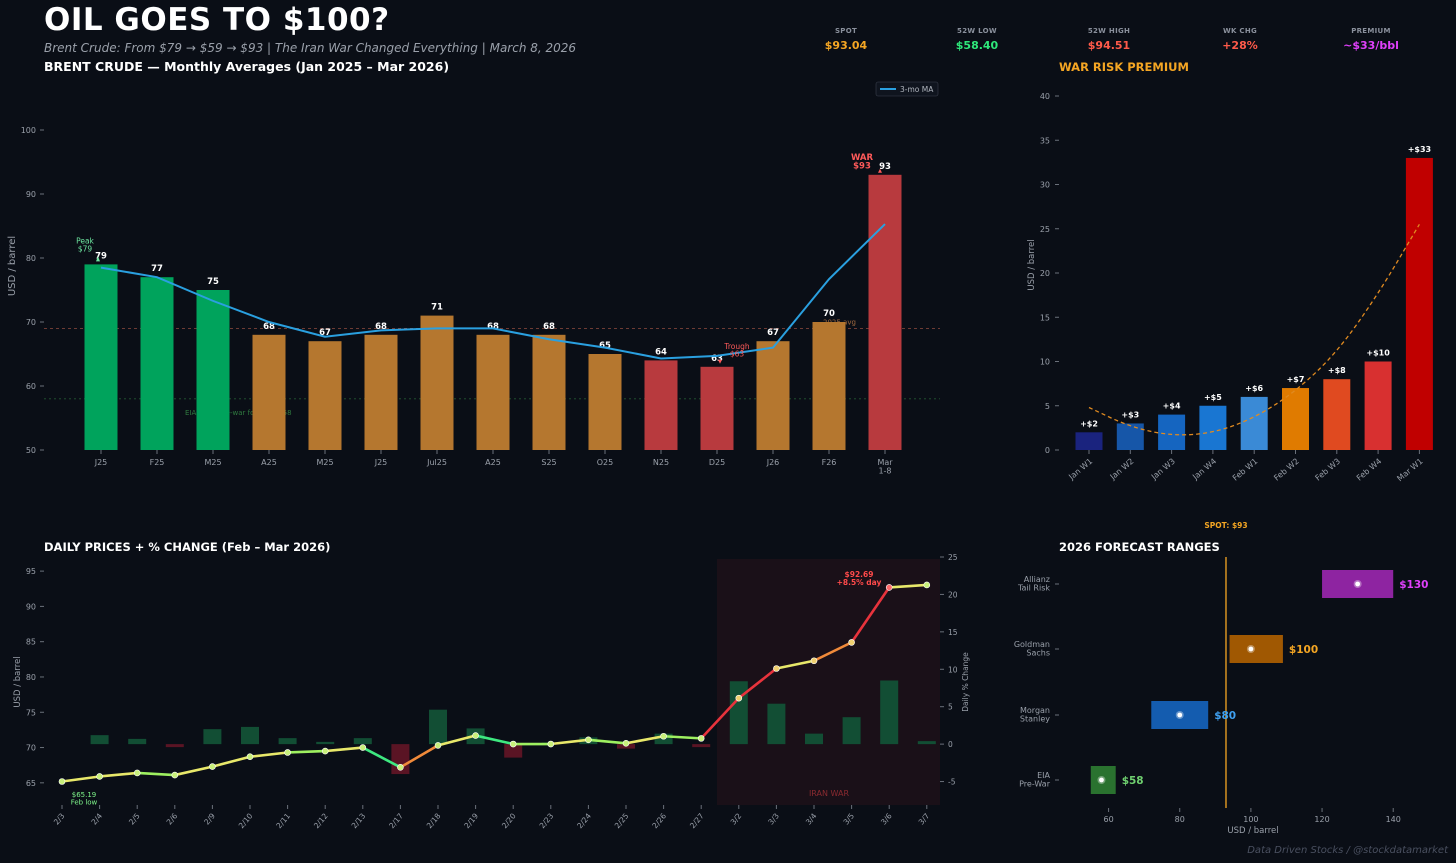 Image resolution: width=1456 pixels, height=863 pixels. What do you see at coordinates (605, 462) in the screenshot?
I see `x-tick-label: O25` at bounding box center [605, 462].